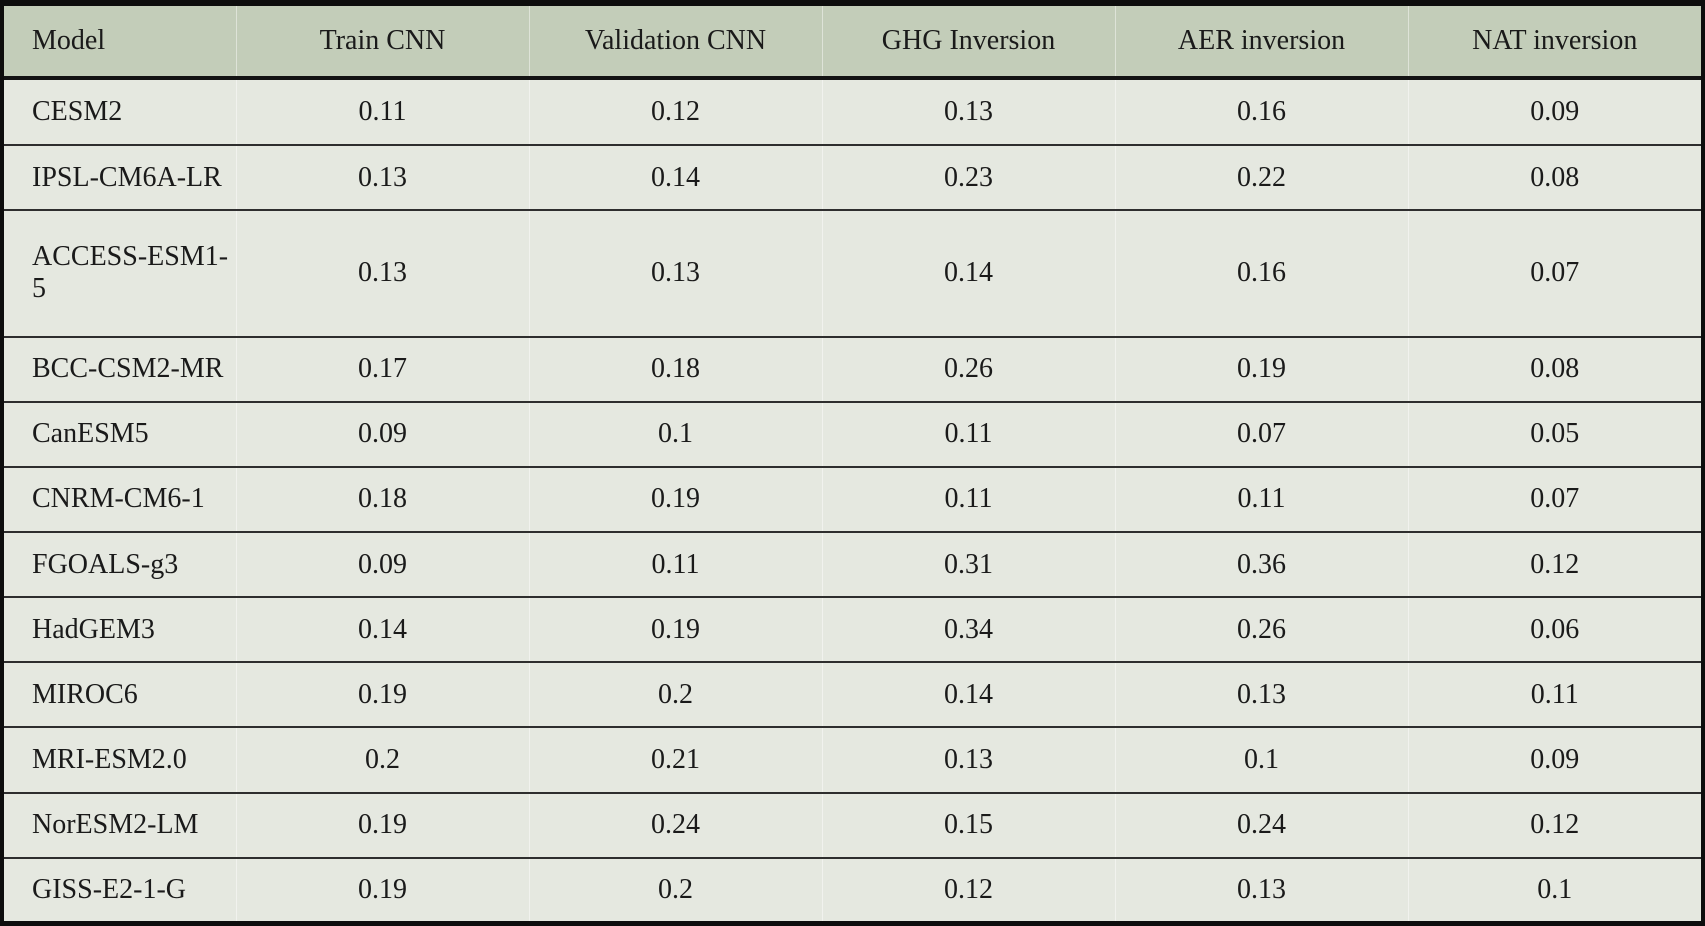 Image resolution: width=1705 pixels, height=926 pixels. I want to click on table-row: FGOALS-g3 0.09 0.11 0.31 0.36 0.12, so click(852, 564).